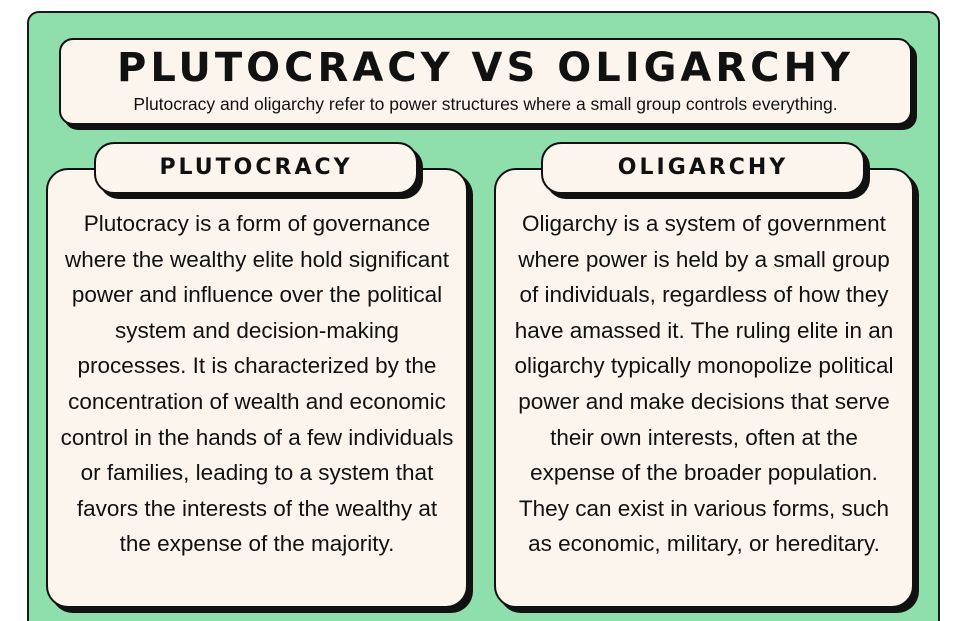 The width and height of the screenshot is (960, 621). Describe the element at coordinates (703, 168) in the screenshot. I see `oligarchy-heading: OLIGARCHY` at that location.